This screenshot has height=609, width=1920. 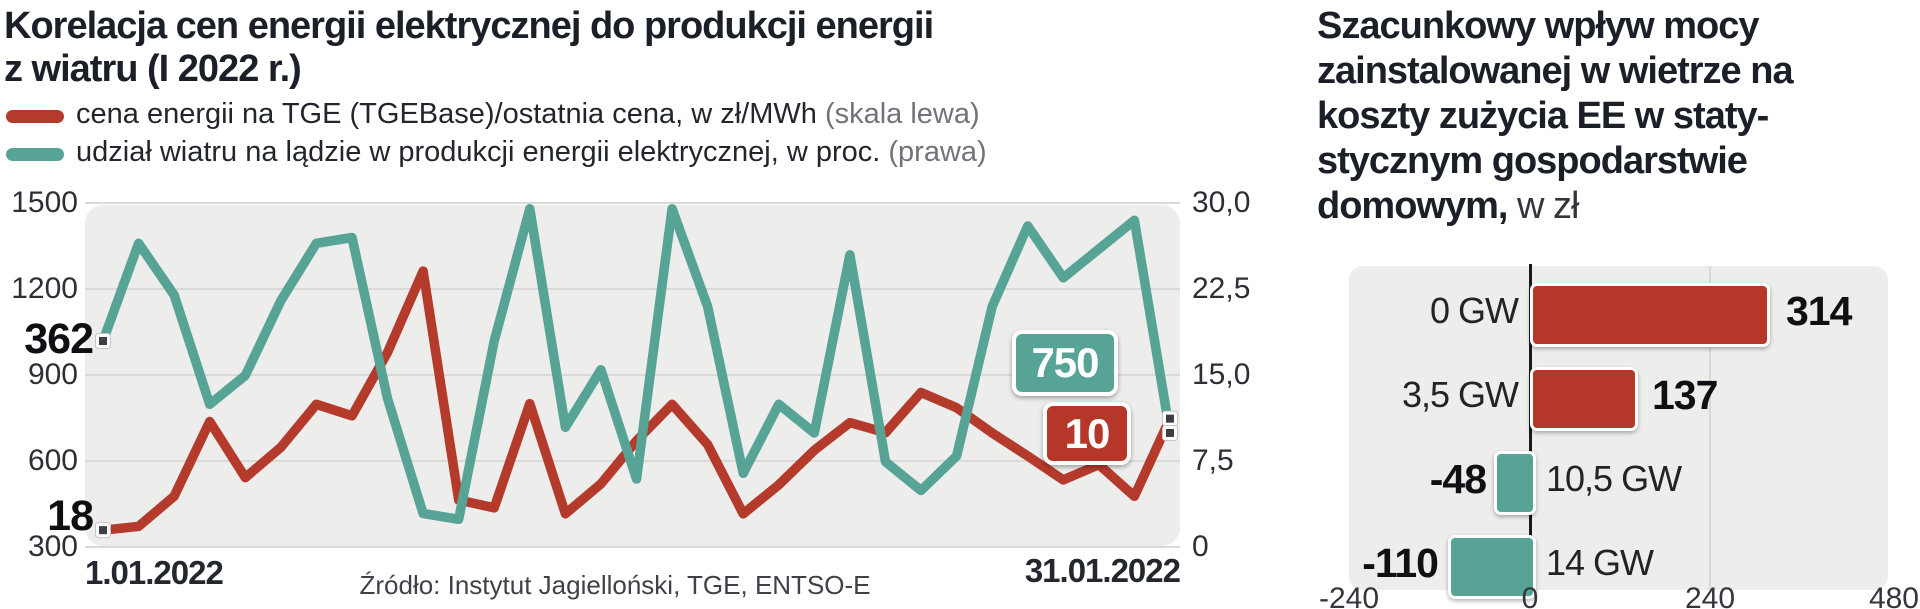 What do you see at coordinates (1555, 71) in the screenshot?
I see `right-chart-title-line2: zainstalowanej w wietrze na` at bounding box center [1555, 71].